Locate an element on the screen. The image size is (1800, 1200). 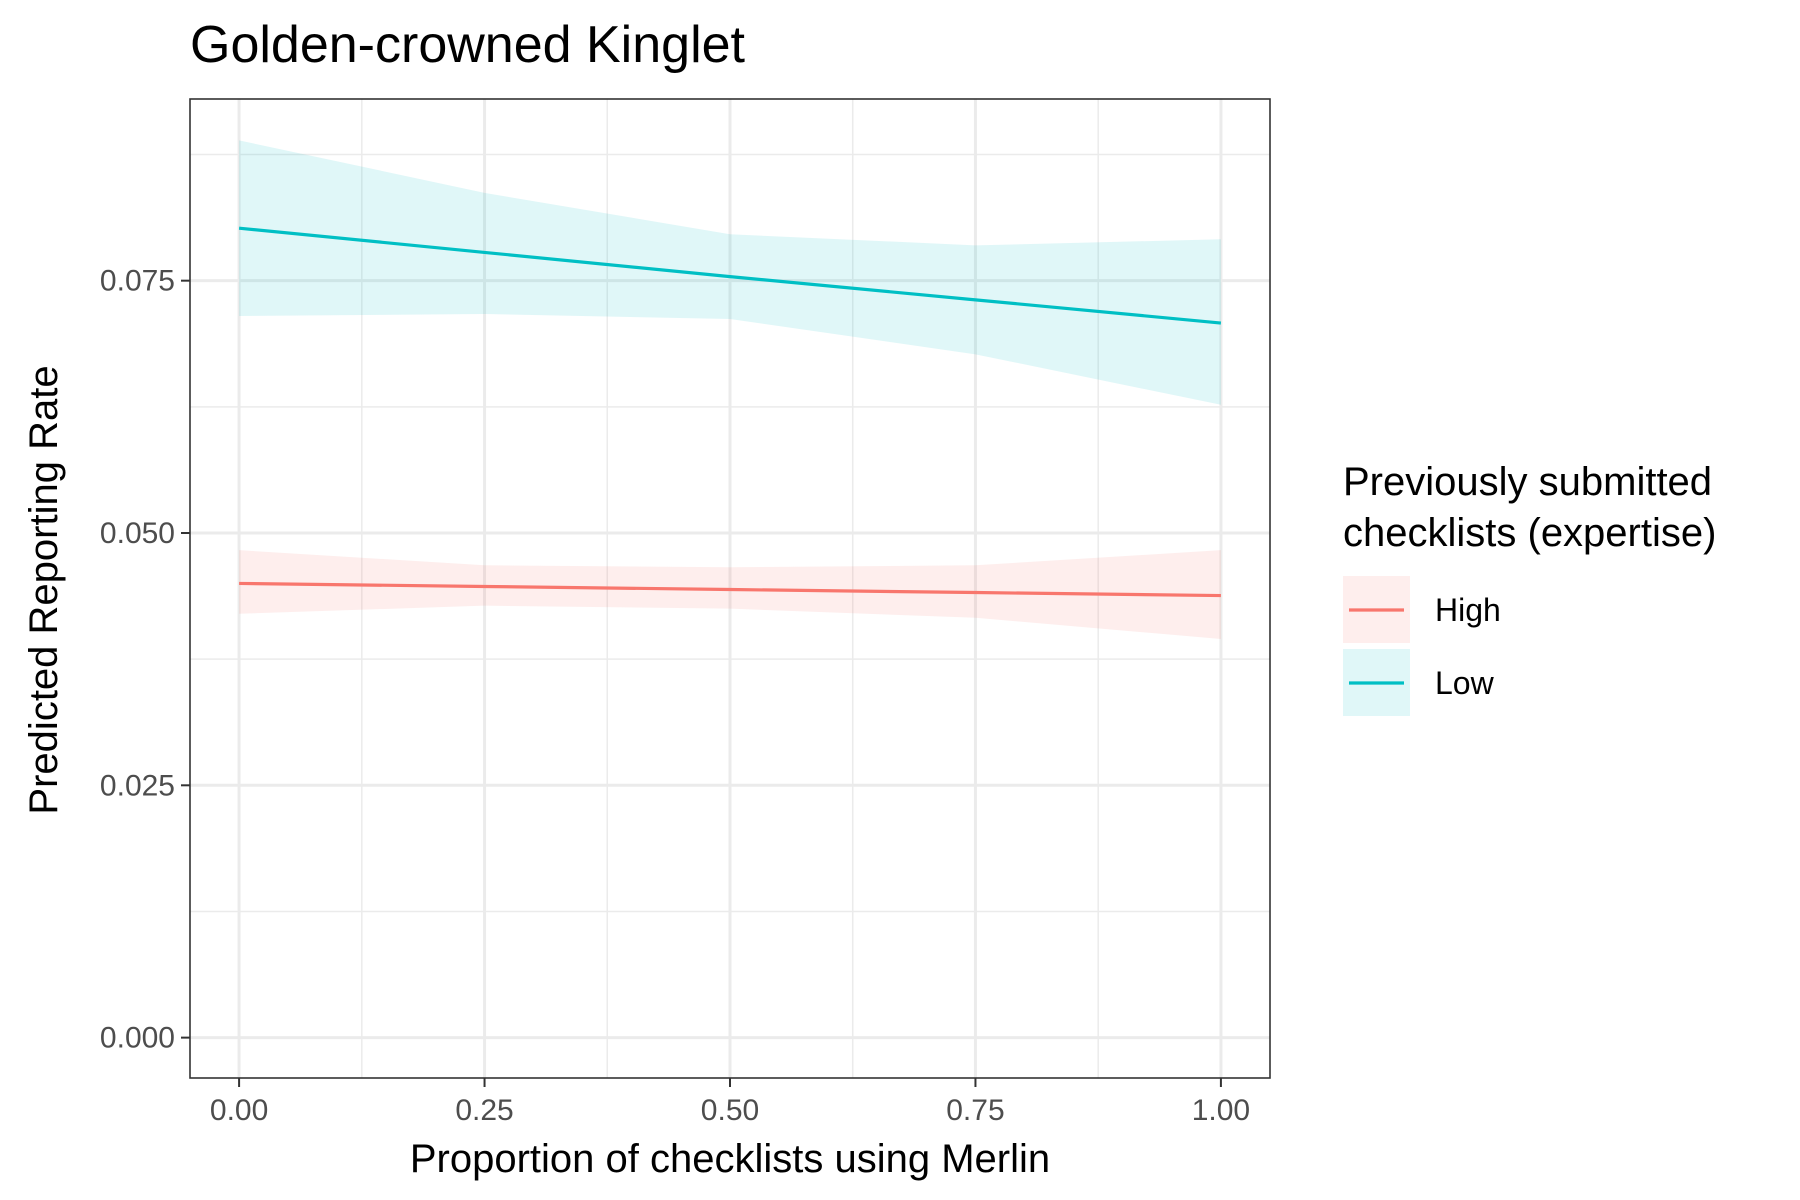
y-axis-title: Predicted Reporting Rate is located at coordinates (44, 589).